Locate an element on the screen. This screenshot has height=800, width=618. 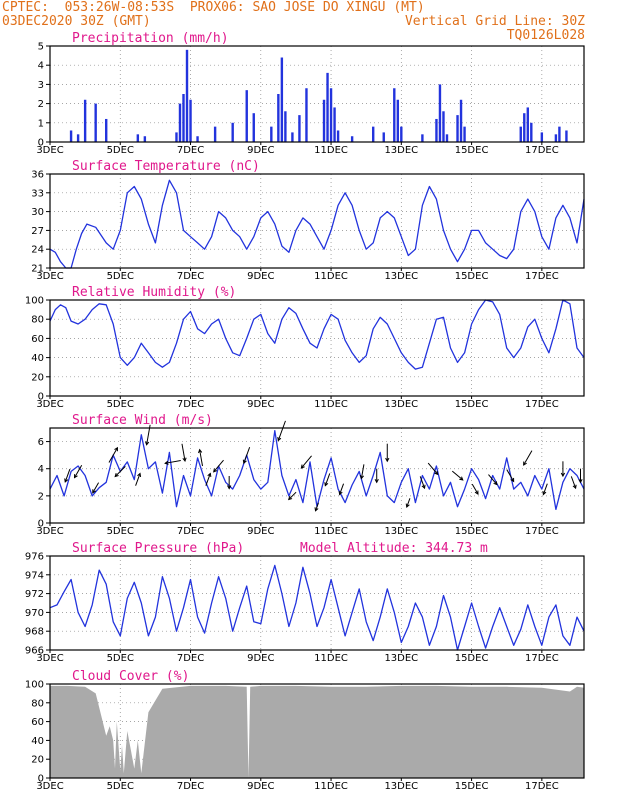
wind-arrows is located at coordinates (323, 466).